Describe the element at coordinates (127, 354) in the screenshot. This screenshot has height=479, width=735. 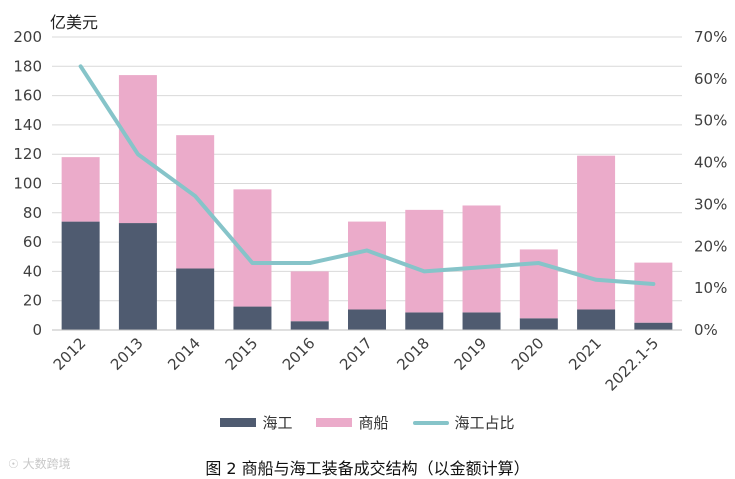
I see `x-tick-label: 2013` at that location.